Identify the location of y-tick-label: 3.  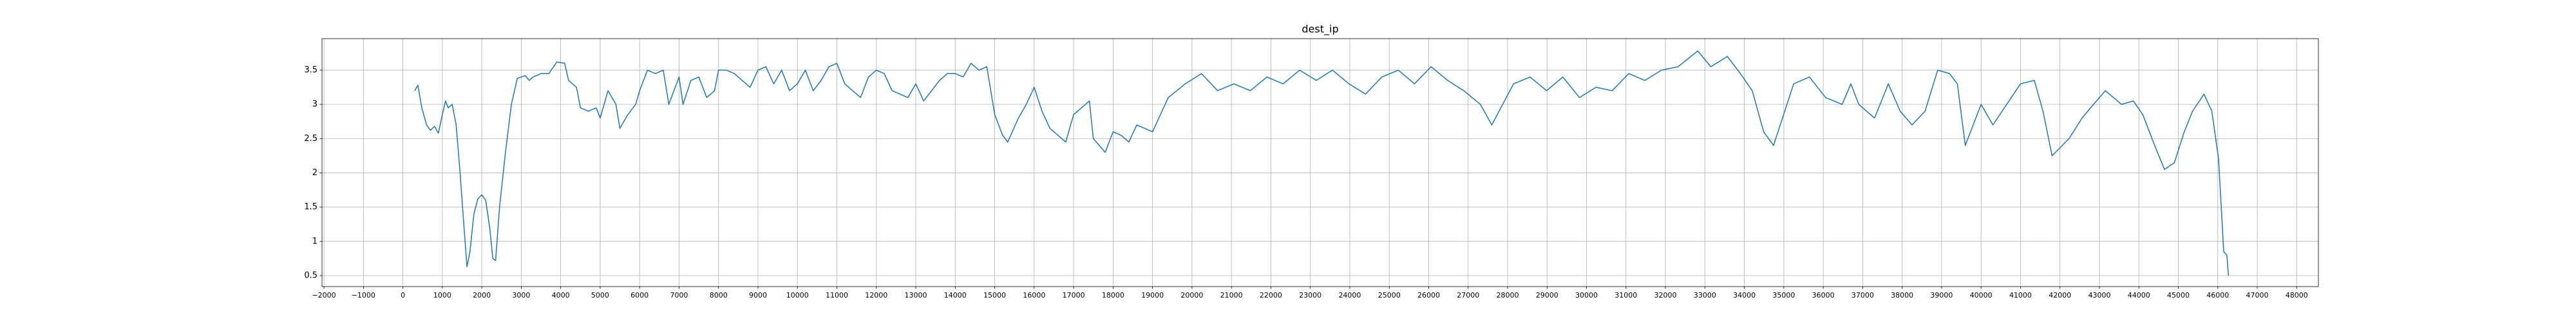
(314, 104).